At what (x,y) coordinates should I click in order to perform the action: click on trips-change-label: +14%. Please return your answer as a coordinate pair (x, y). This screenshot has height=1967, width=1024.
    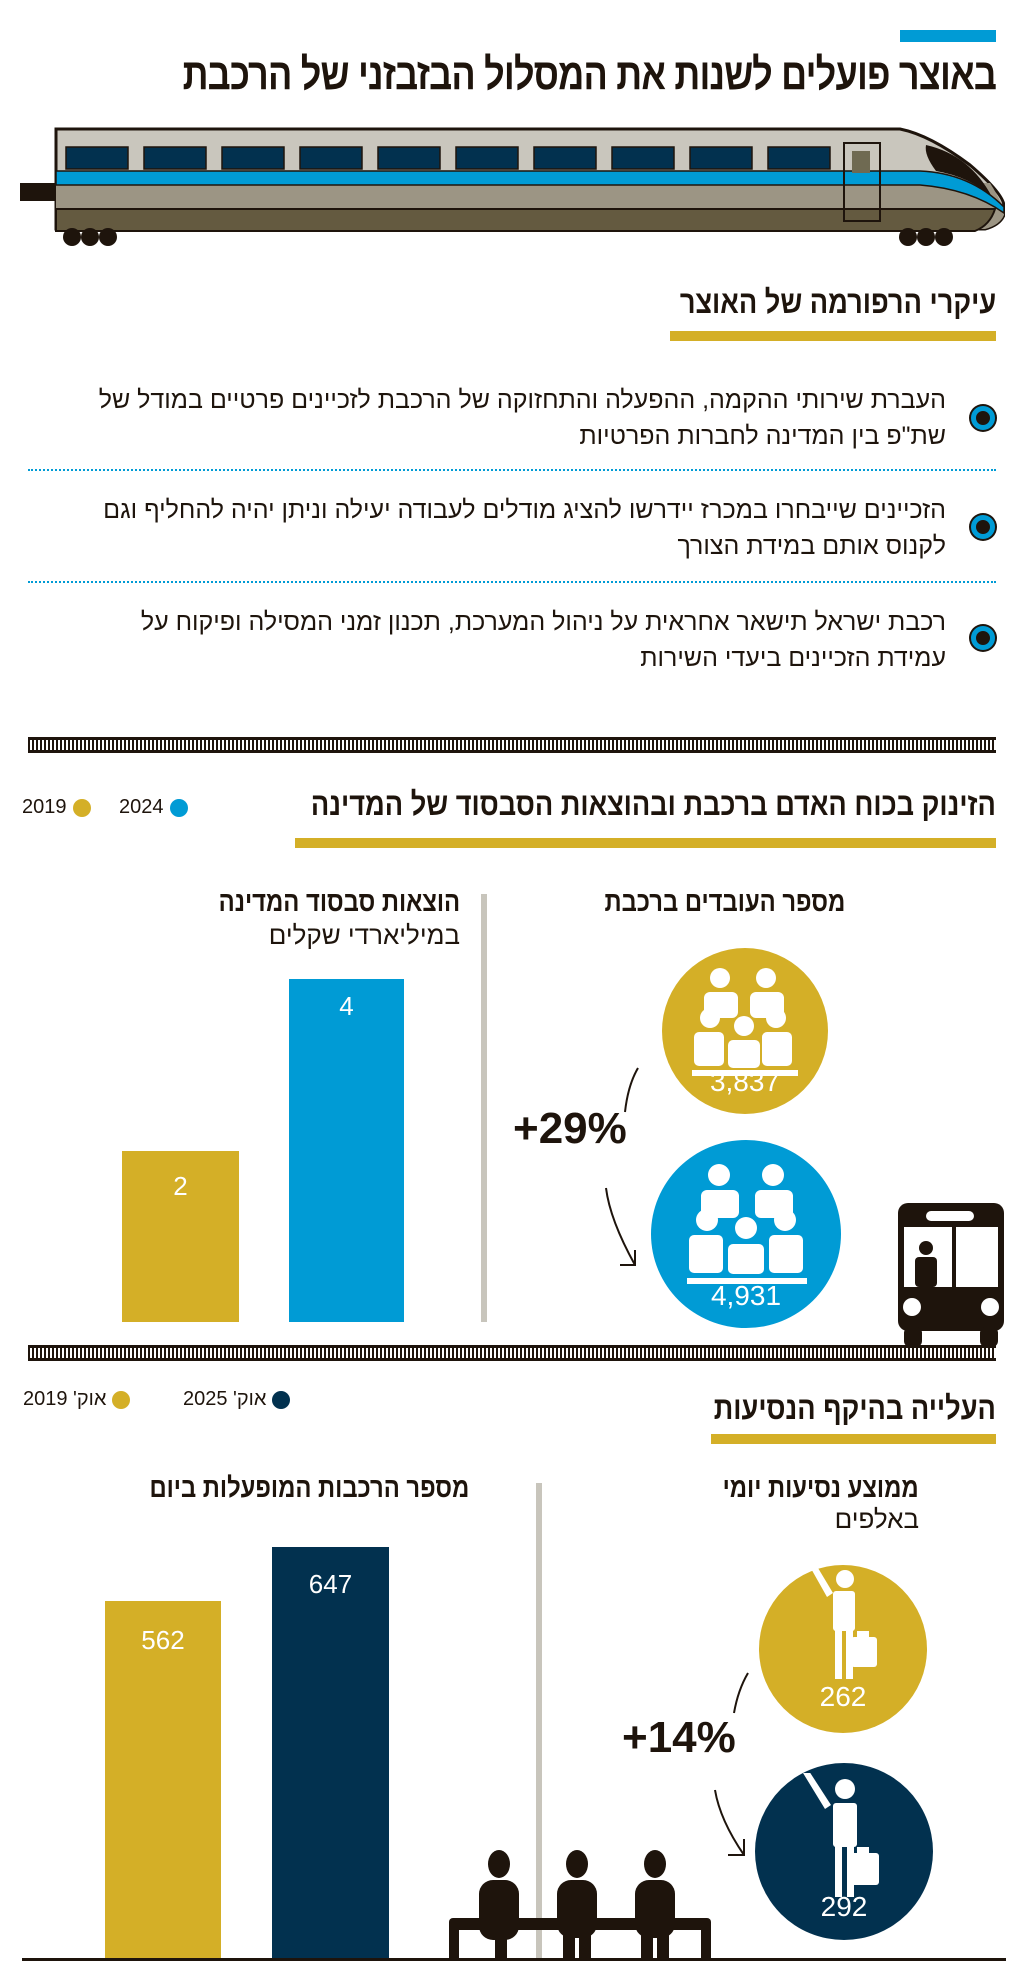
    Looking at the image, I should click on (679, 1737).